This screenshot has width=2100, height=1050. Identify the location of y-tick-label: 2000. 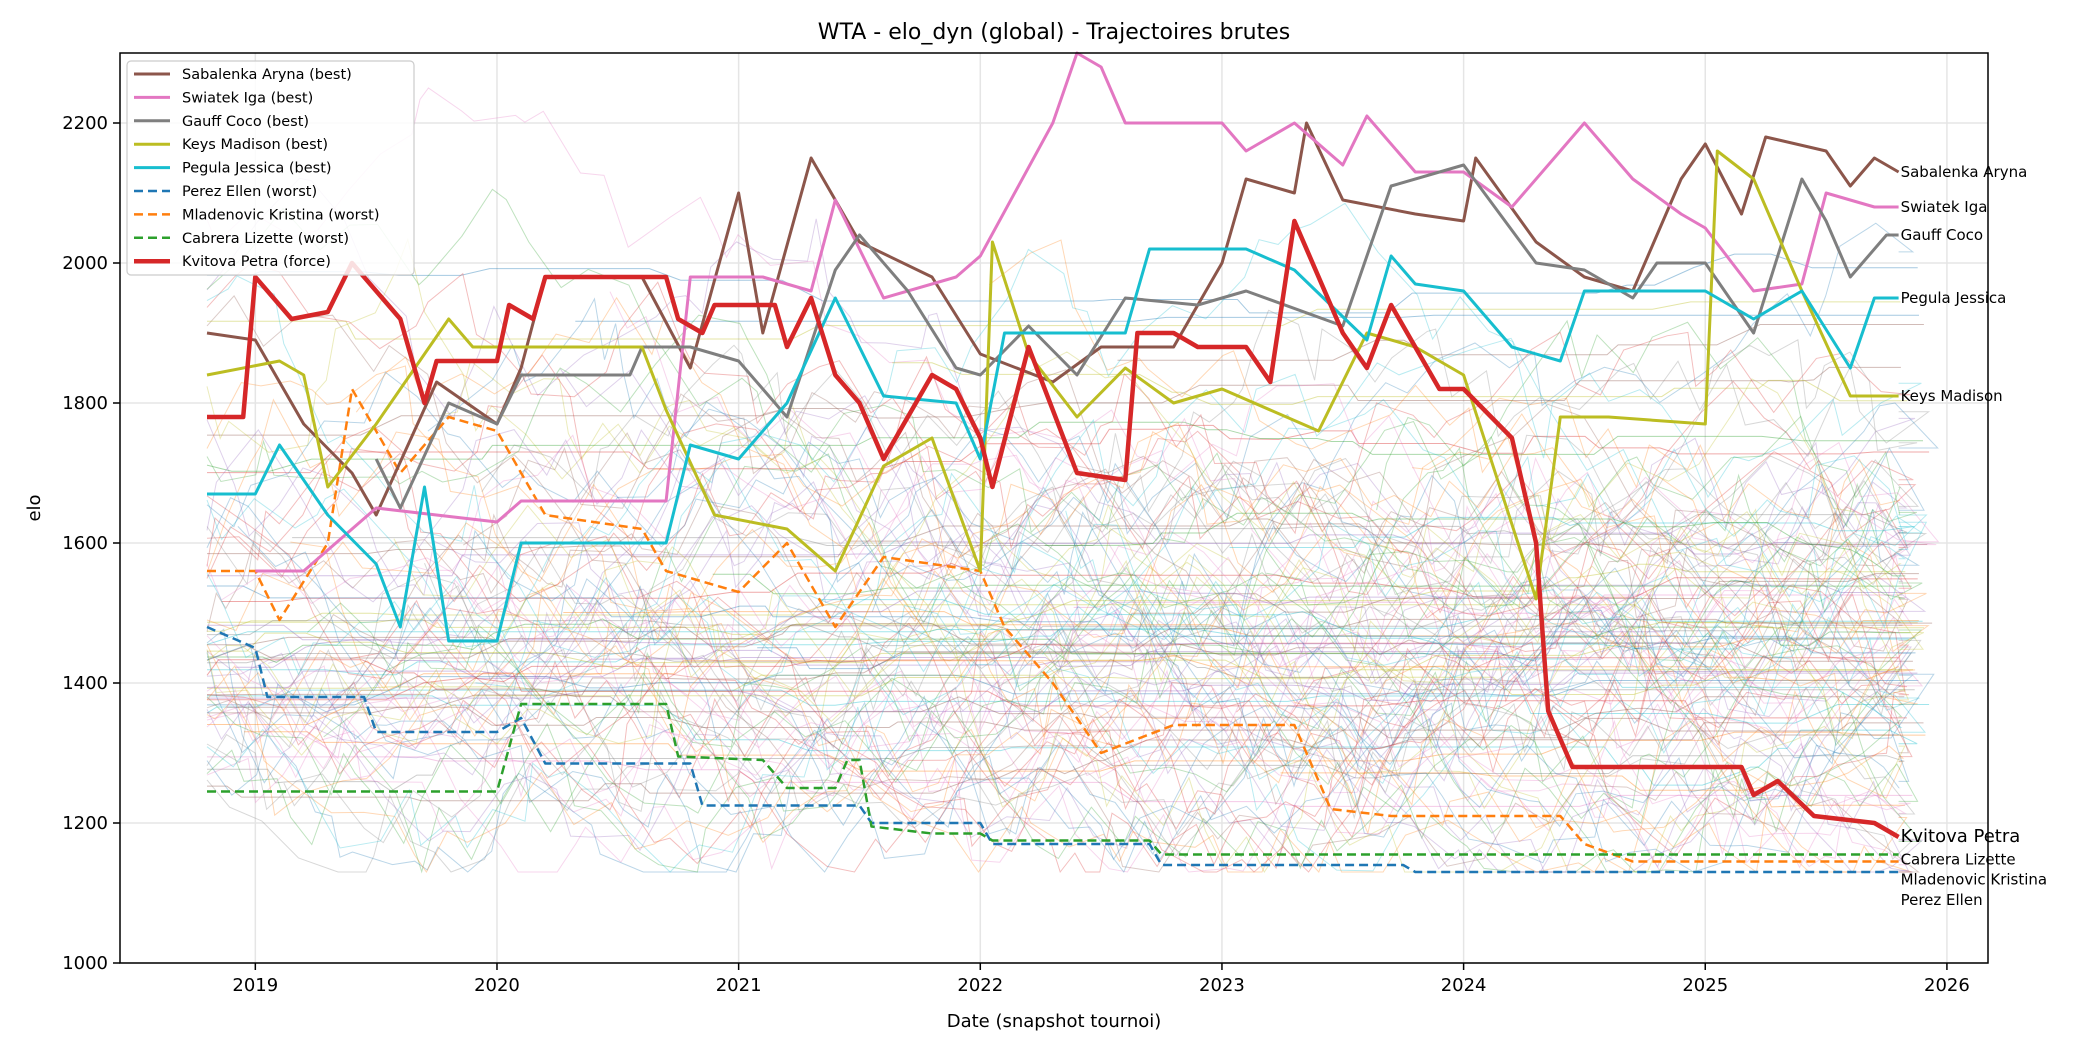
(85, 263).